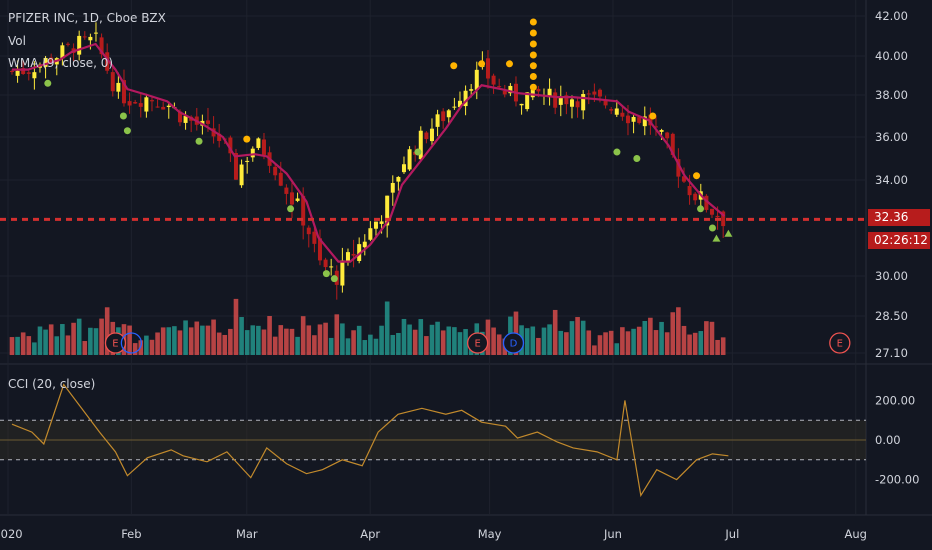  I want to click on symbol-legend: PFIZER INC, 1D, Cboe BZX, so click(87, 18).